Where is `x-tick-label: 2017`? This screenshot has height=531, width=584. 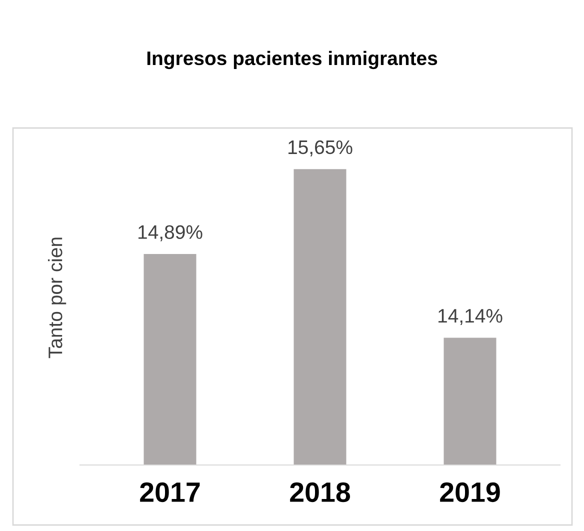 x-tick-label: 2017 is located at coordinates (170, 492).